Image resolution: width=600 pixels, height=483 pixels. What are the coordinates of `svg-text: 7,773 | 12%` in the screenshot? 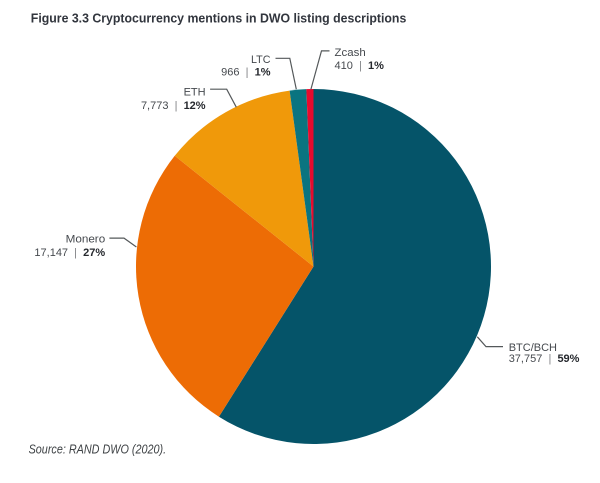 It's located at (173, 106).